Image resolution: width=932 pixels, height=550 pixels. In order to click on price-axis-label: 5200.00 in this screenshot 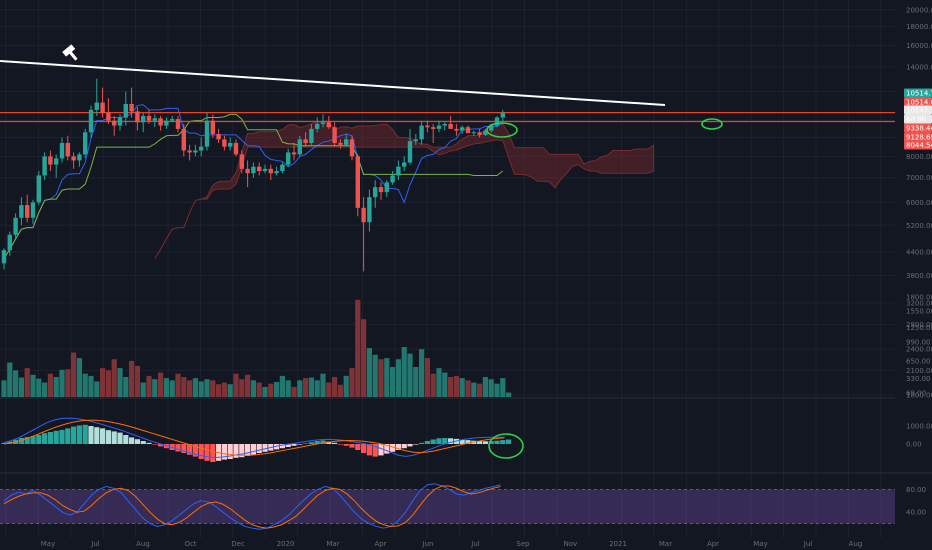, I will do `click(919, 226)`.